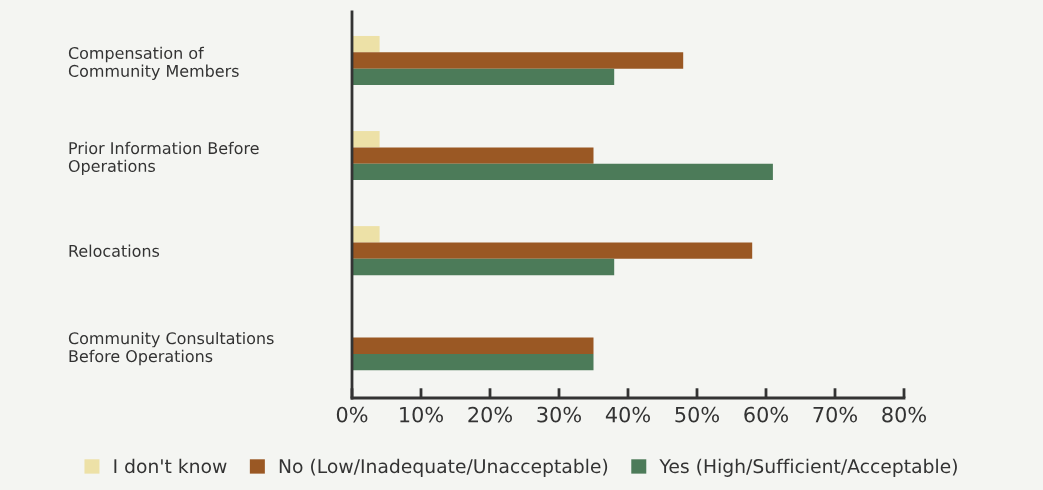  What do you see at coordinates (352, 414) in the screenshot?
I see `x-tick-label: 0%` at bounding box center [352, 414].